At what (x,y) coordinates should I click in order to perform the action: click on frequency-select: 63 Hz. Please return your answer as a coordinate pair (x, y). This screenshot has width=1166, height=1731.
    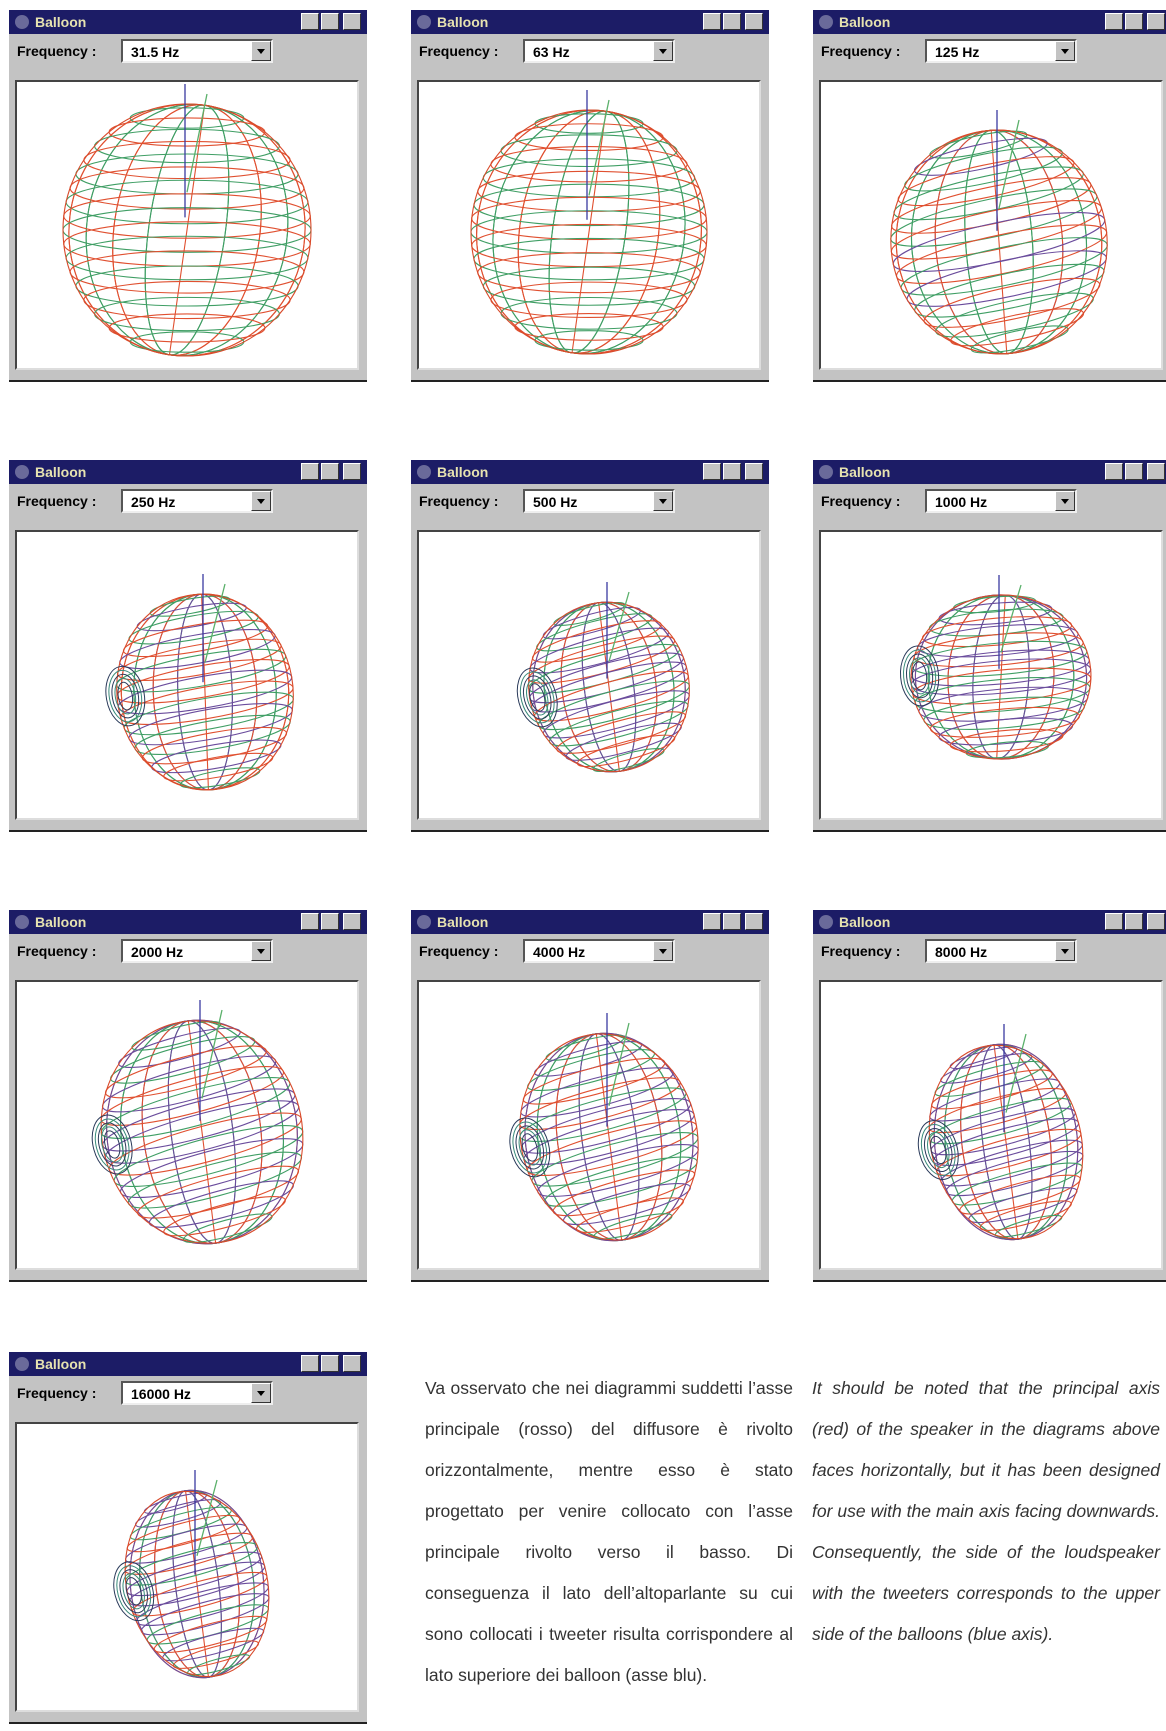
    Looking at the image, I should click on (599, 51).